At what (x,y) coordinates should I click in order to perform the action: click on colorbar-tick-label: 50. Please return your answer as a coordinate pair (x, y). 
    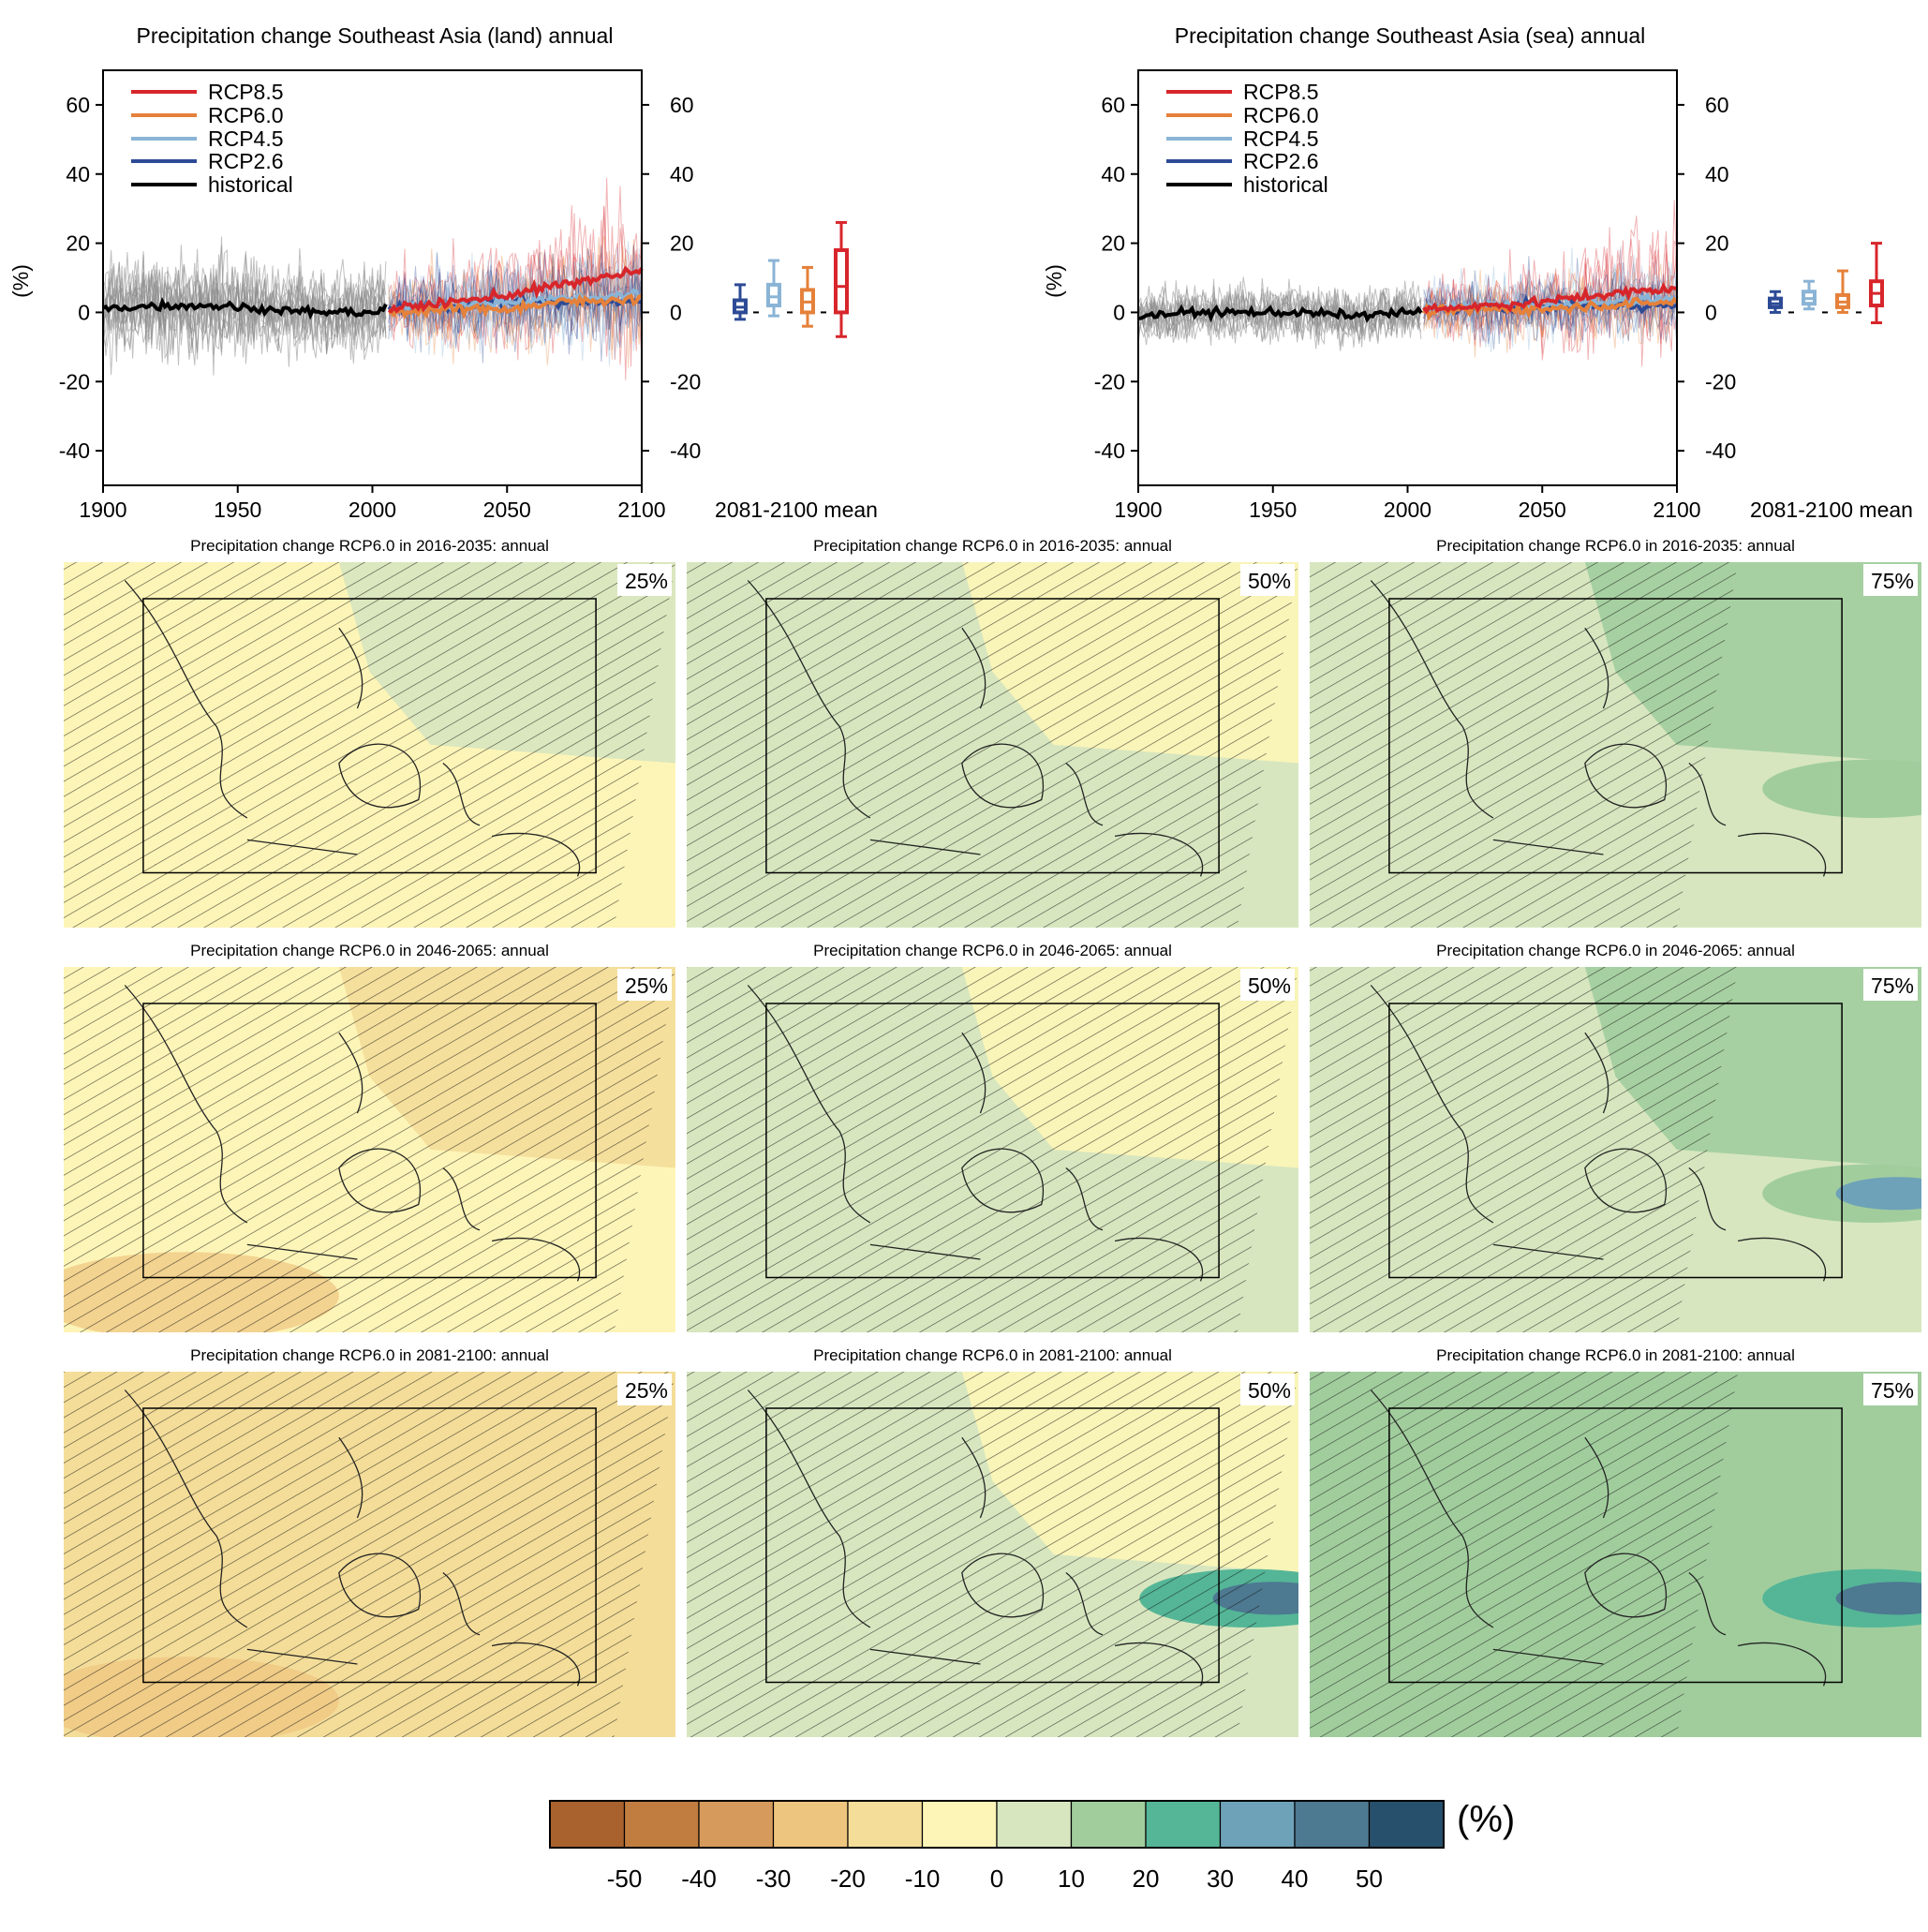
    Looking at the image, I should click on (1369, 1879).